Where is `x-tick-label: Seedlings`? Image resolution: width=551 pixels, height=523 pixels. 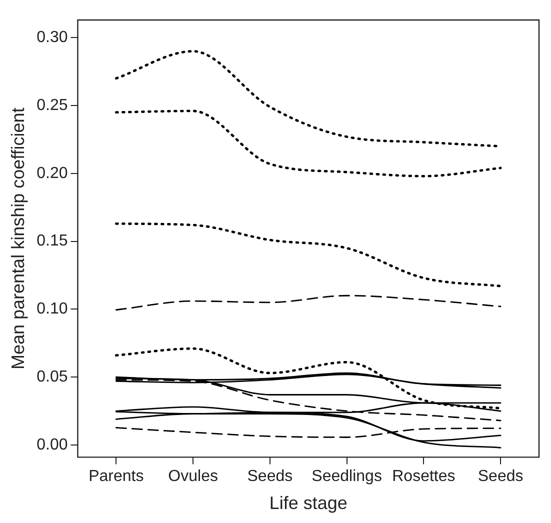 x-tick-label: Seedlings is located at coordinates (347, 477).